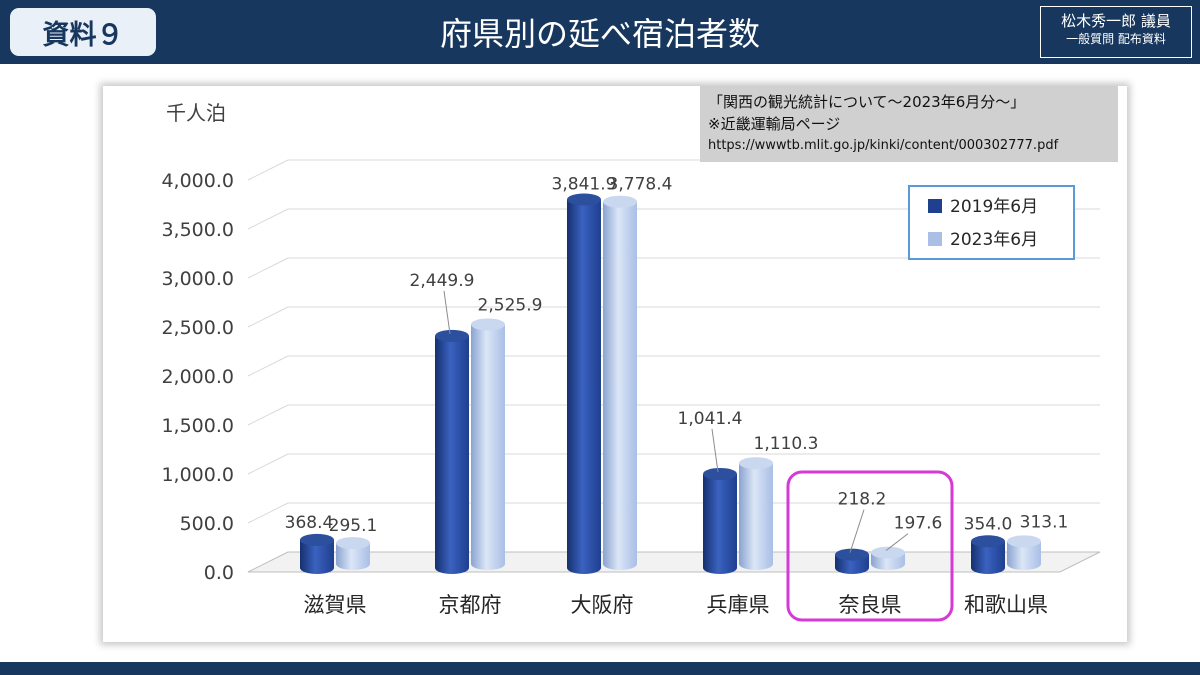 The image size is (1200, 675). Describe the element at coordinates (470, 605) in the screenshot. I see `x-tick-label: 京都府` at that location.